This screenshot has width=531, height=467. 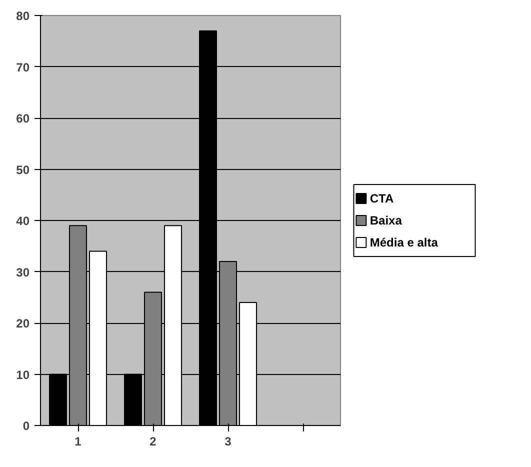 What do you see at coordinates (153, 441) in the screenshot?
I see `x-tick-label: 2` at bounding box center [153, 441].